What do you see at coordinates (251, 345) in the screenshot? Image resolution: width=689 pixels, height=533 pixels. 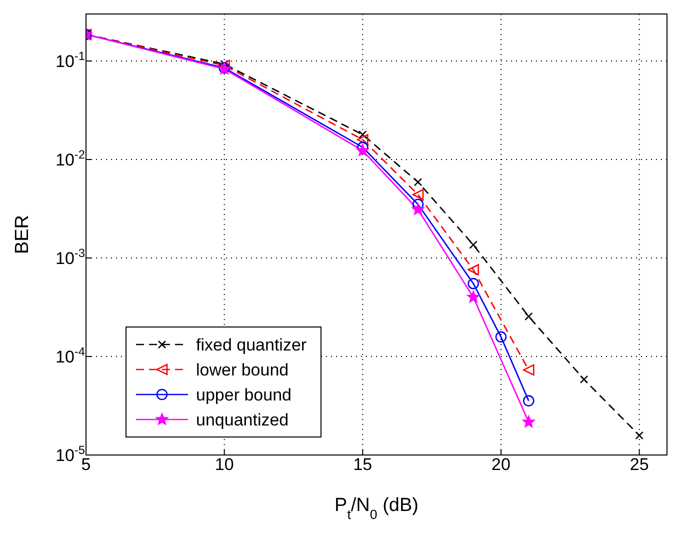 I see `legend-label: fixed quantizer` at bounding box center [251, 345].